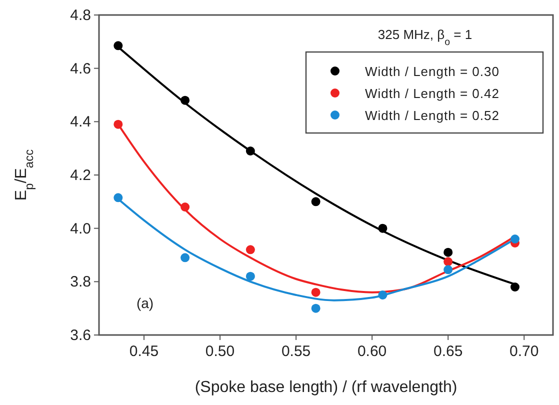  I want to click on legend-label: Width / Length = 0.52, so click(432, 115).